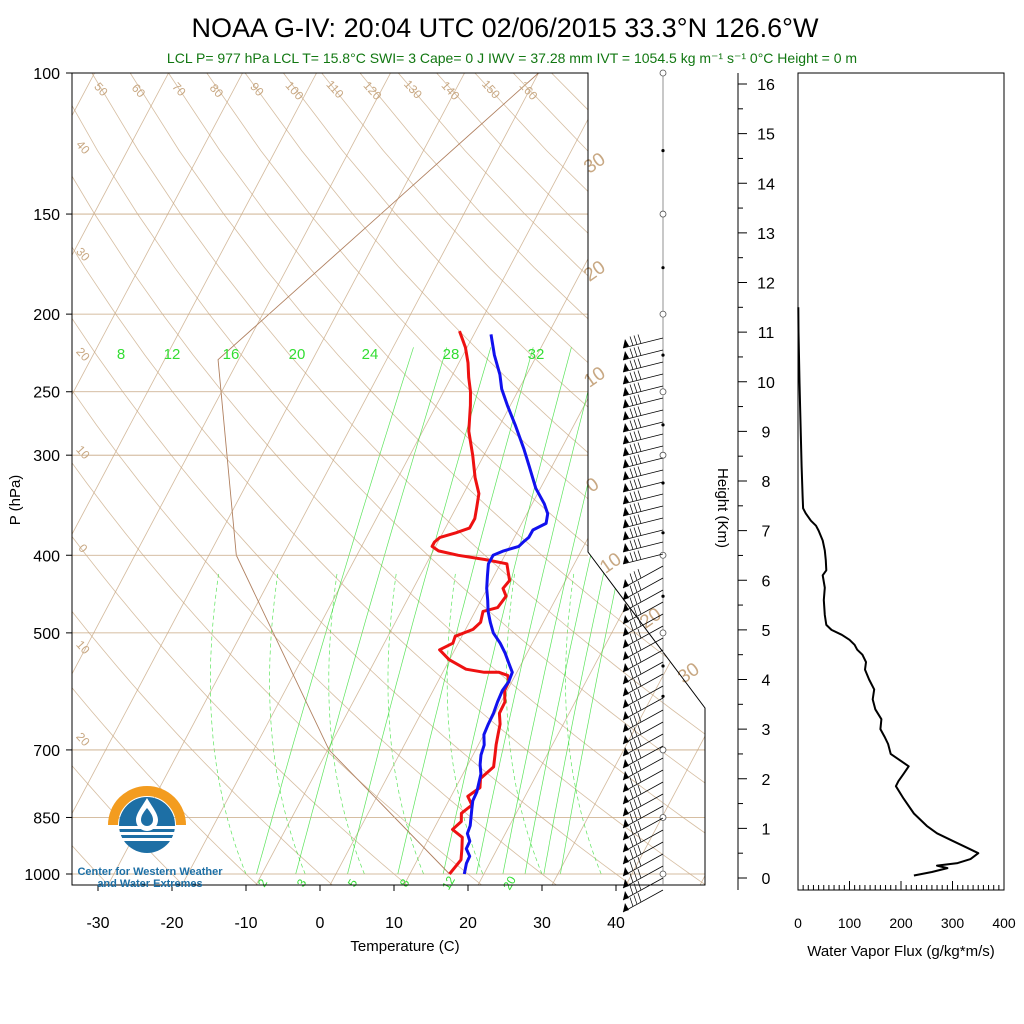  Describe the element at coordinates (509, 882) in the screenshot. I see `mixing-ratio-bottom-label: 20` at that location.